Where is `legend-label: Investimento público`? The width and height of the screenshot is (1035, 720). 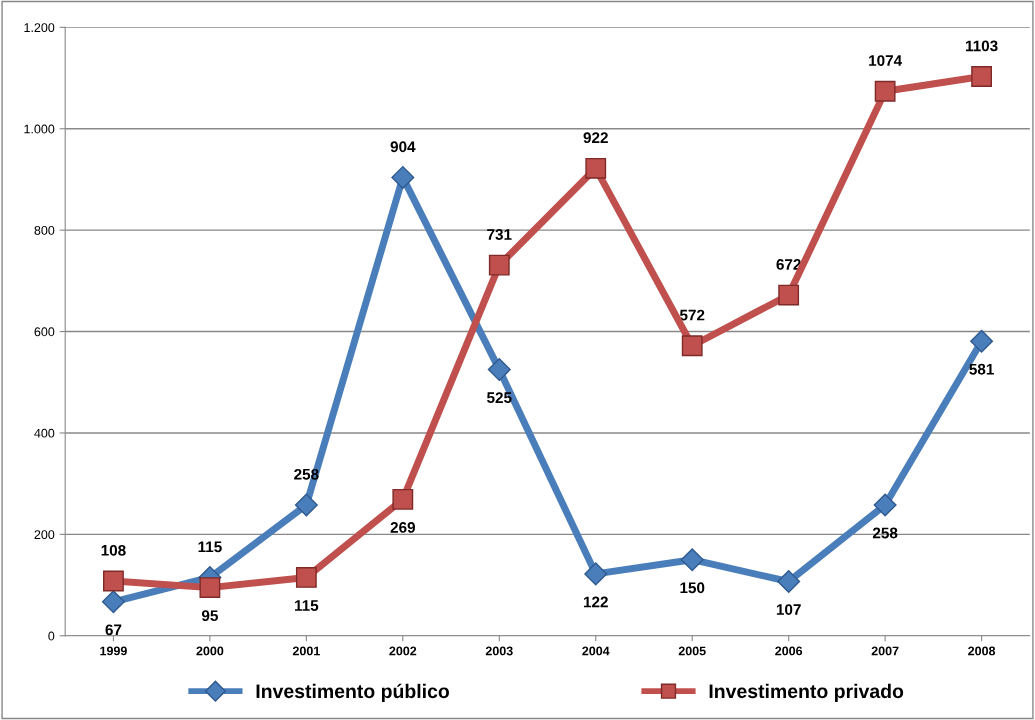 legend-label: Investimento público is located at coordinates (352, 692).